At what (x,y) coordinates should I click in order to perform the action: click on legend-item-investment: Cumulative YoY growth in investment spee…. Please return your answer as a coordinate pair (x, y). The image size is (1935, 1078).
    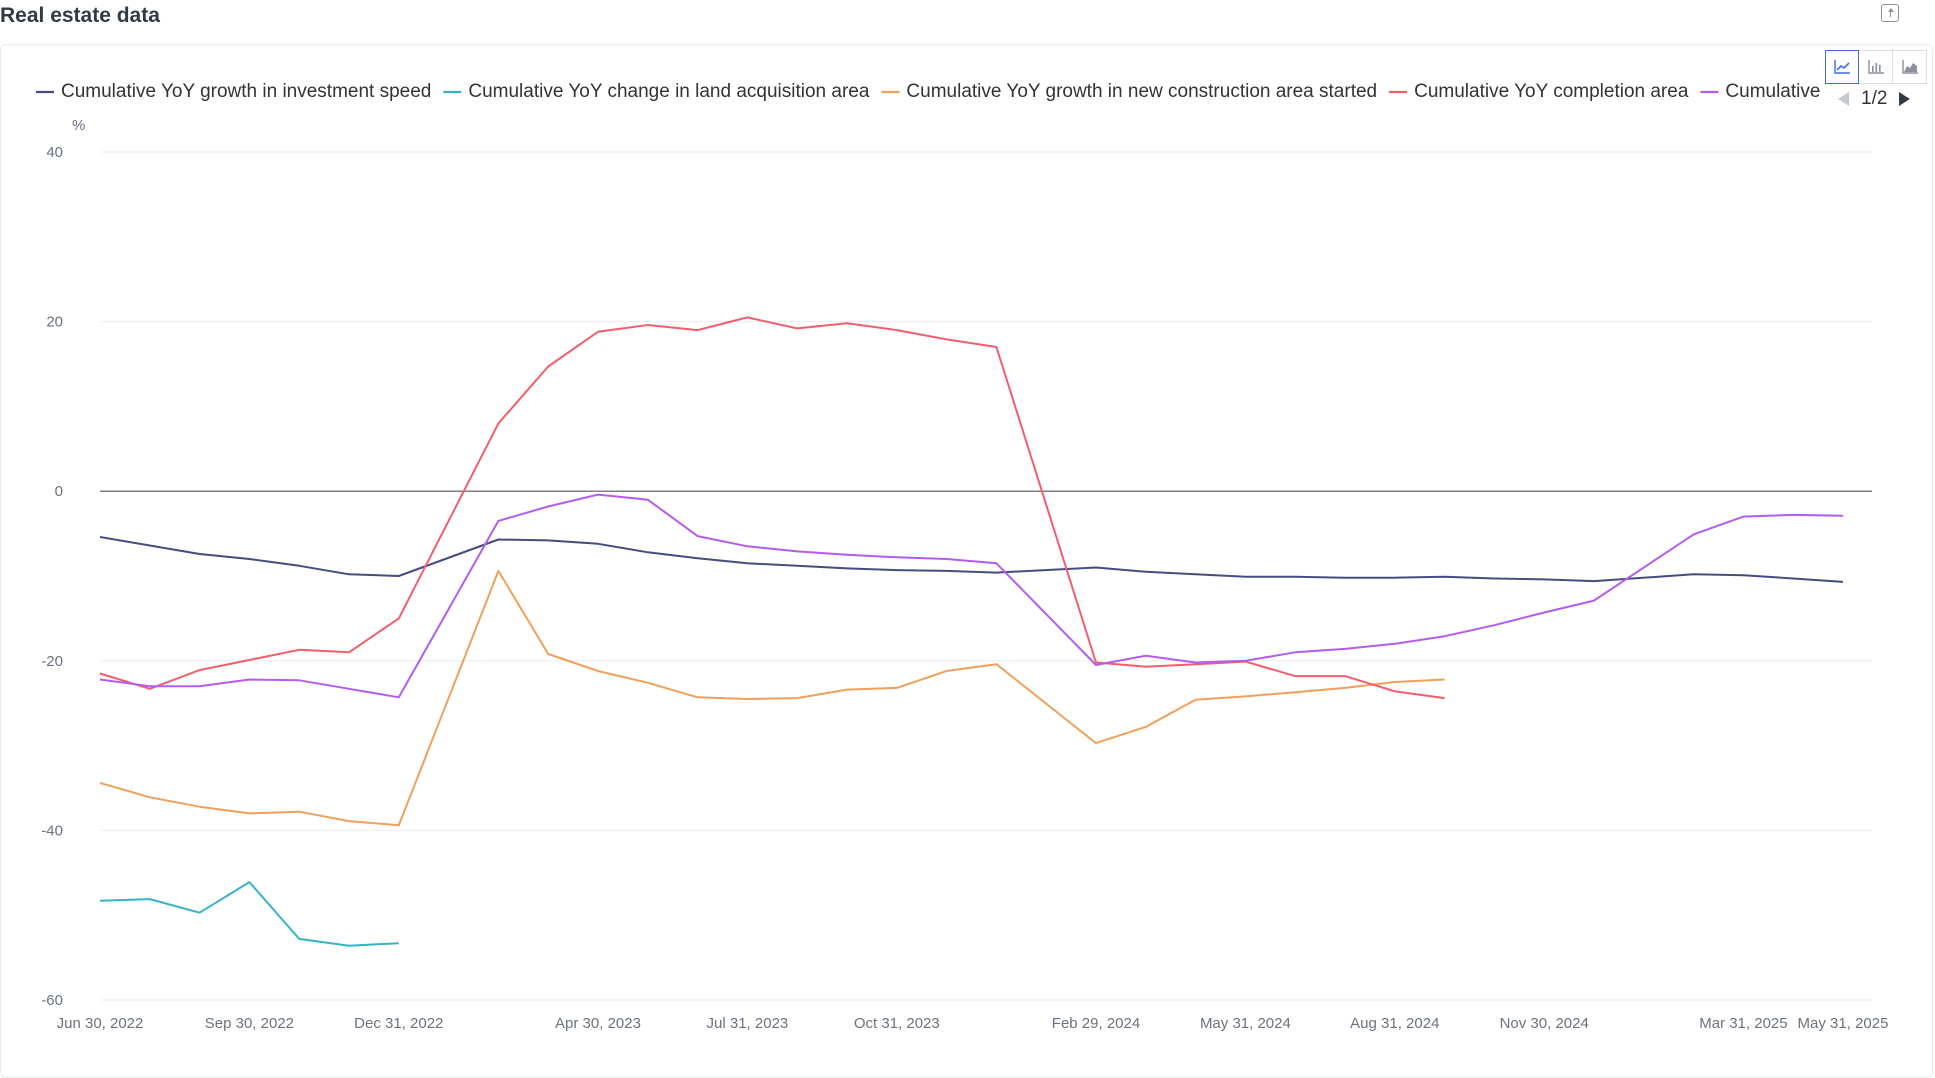
    Looking at the image, I should click on (233, 91).